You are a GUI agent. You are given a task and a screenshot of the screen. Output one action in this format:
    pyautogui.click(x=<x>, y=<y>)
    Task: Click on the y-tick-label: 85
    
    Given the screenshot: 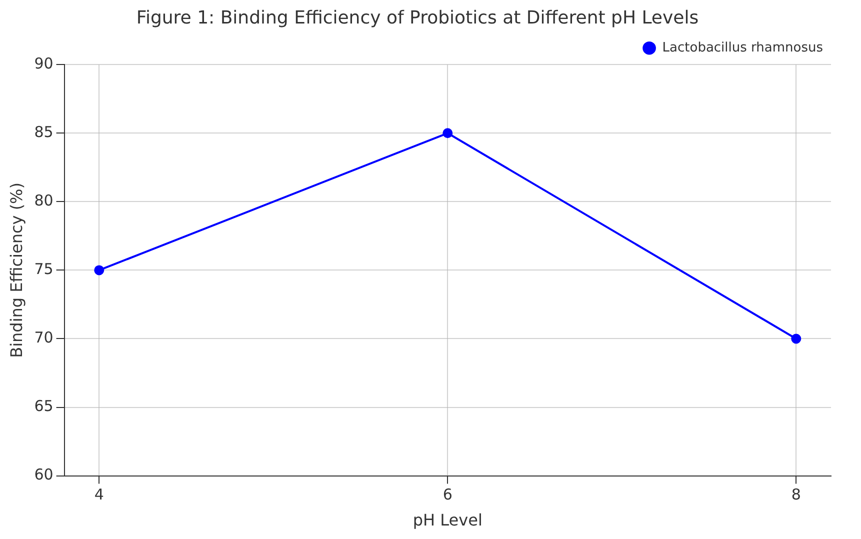 What is the action you would take?
    pyautogui.click(x=44, y=132)
    